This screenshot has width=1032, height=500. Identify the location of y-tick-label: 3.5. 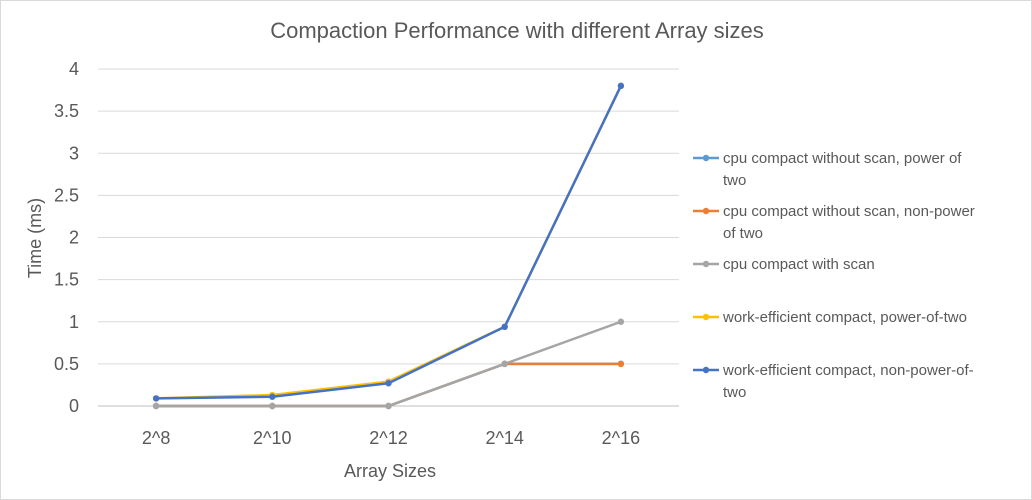
(66, 111).